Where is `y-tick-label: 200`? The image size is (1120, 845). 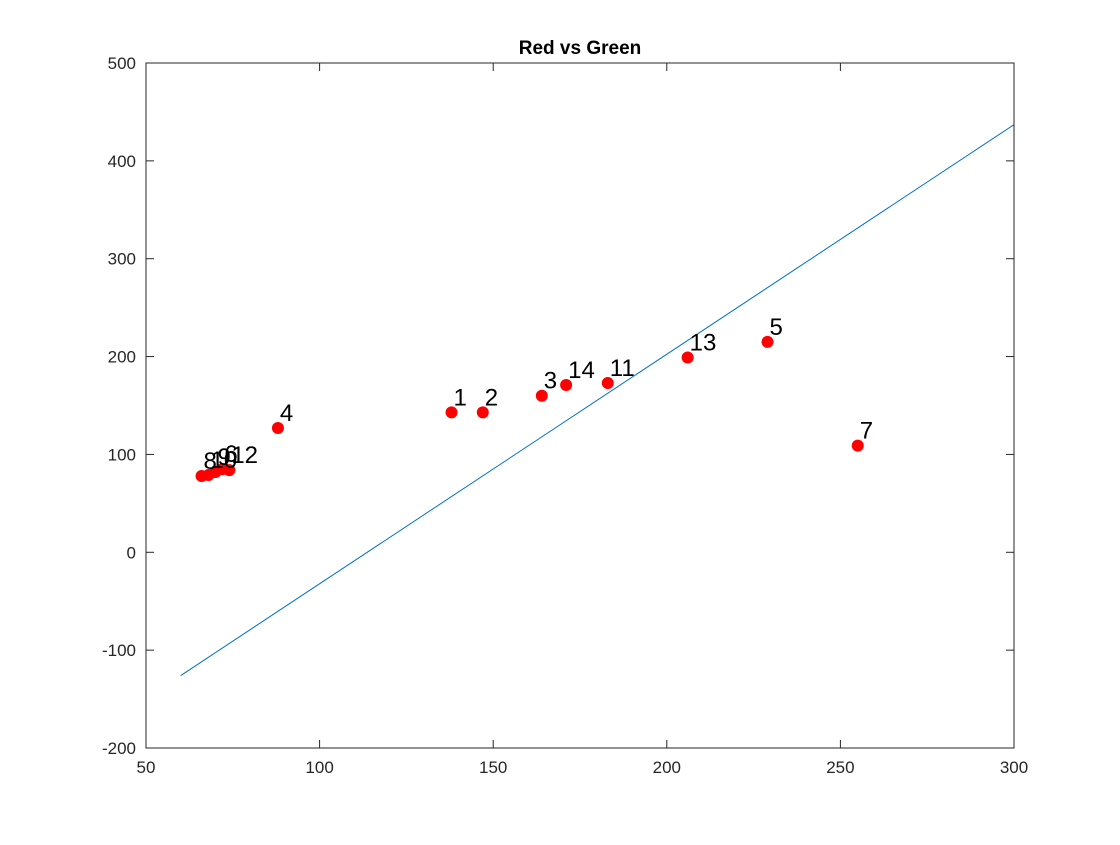 y-tick-label: 200 is located at coordinates (122, 357).